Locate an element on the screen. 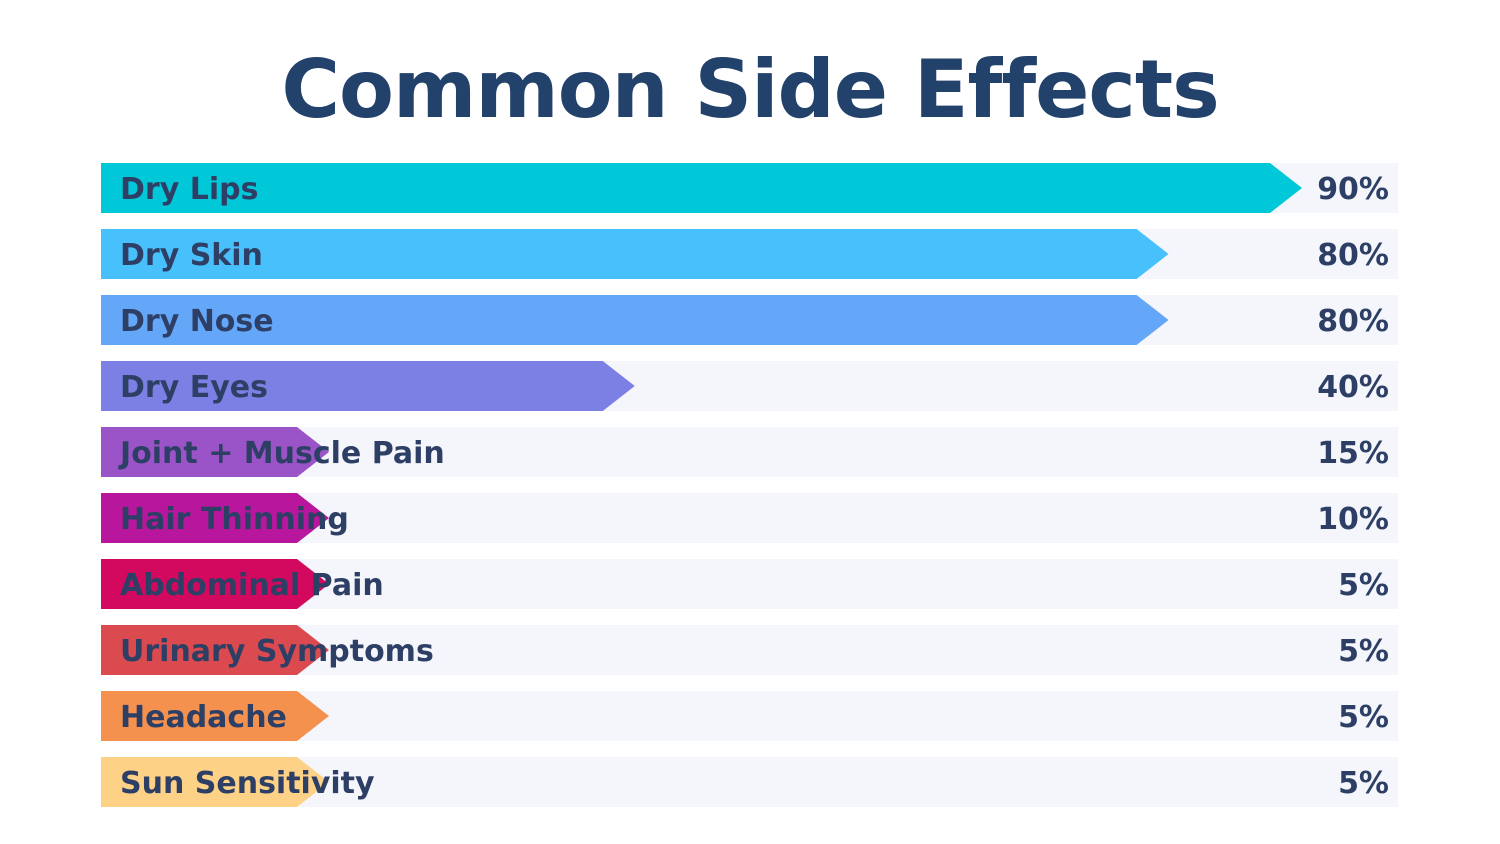 The height and width of the screenshot is (844, 1500). bar-urinary-symptoms is located at coordinates (215, 650).